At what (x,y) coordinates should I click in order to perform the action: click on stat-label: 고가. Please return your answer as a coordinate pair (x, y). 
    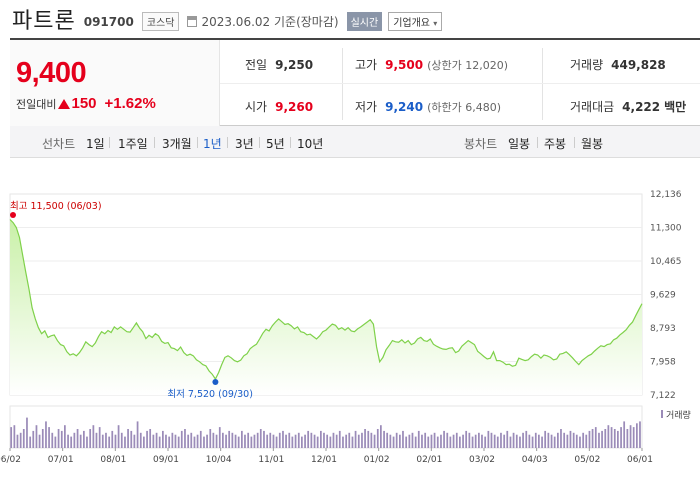
    Looking at the image, I should click on (366, 65).